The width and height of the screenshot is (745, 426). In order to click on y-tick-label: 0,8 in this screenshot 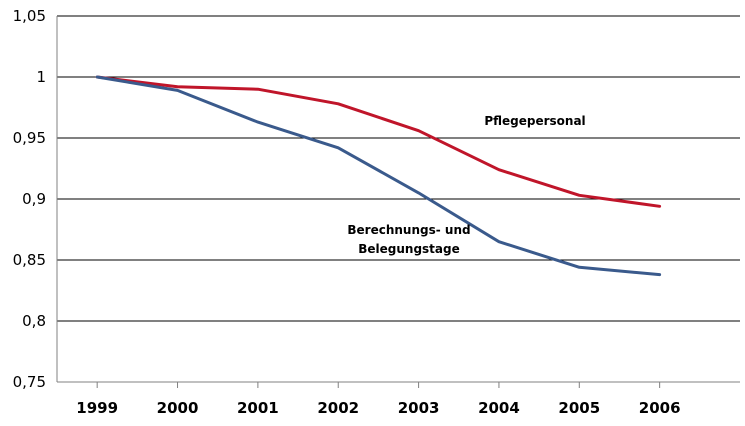, I will do `click(34, 321)`.